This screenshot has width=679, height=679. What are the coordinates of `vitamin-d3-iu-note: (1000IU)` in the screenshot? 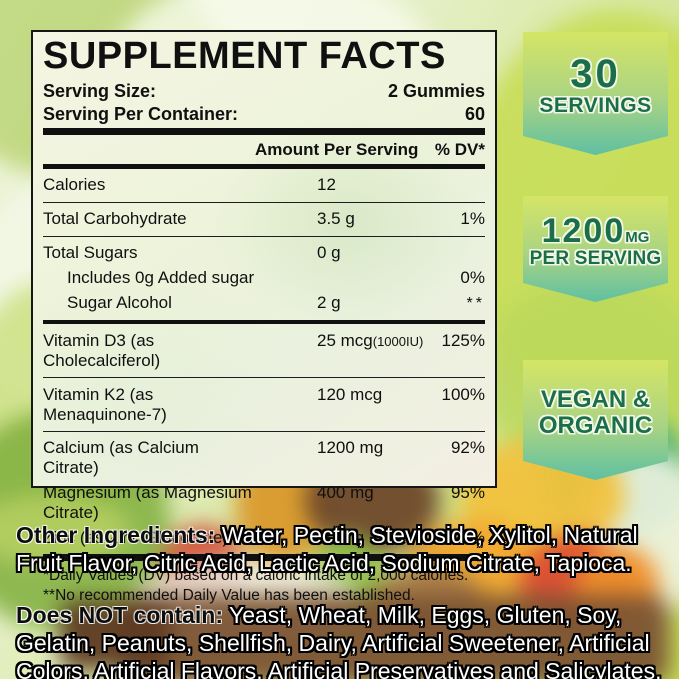 It's located at (398, 341).